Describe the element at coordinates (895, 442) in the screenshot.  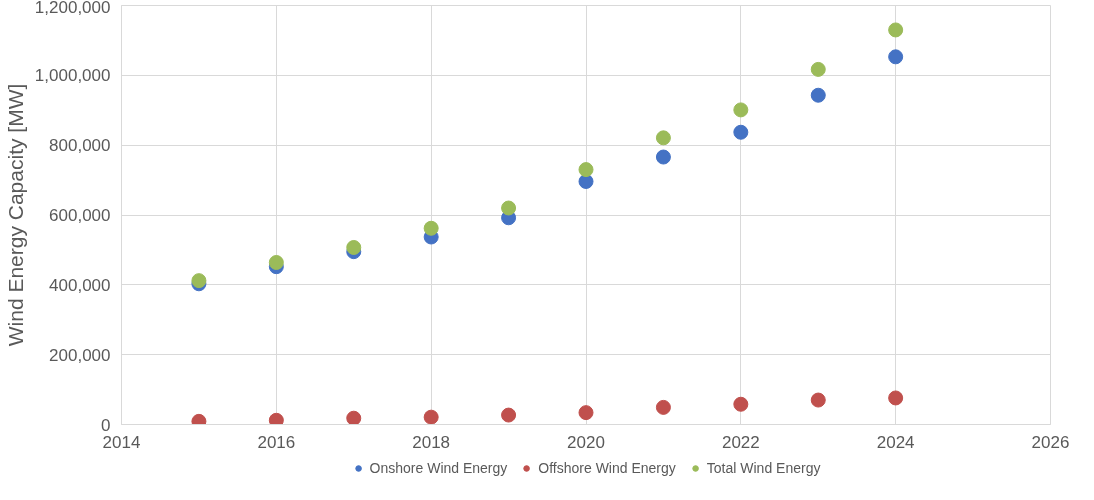
I see `x-tick-label: 2024` at that location.